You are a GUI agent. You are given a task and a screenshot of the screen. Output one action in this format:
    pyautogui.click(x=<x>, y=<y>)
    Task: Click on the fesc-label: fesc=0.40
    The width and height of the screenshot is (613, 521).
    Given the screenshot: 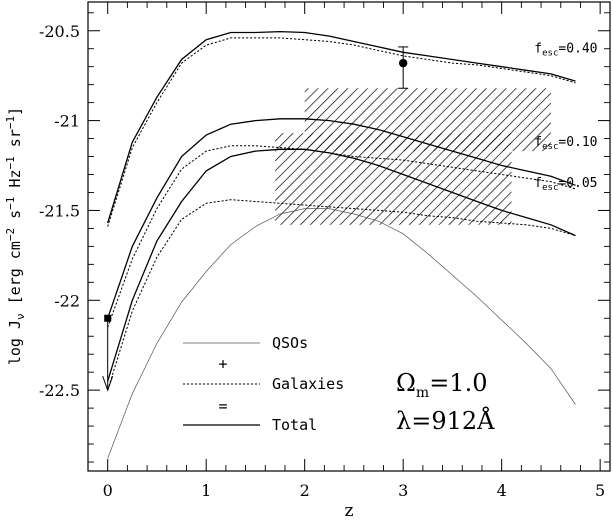 What is the action you would take?
    pyautogui.click(x=565, y=49)
    